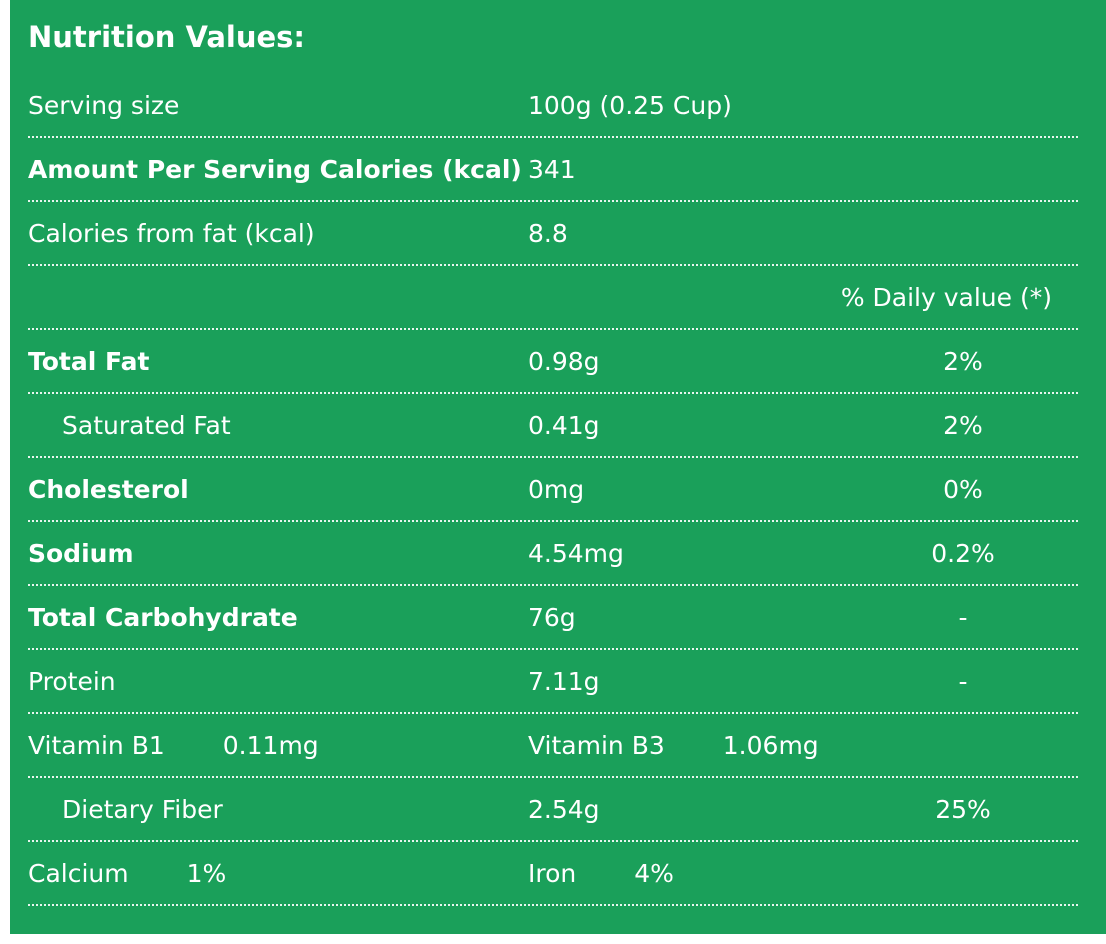 The height and width of the screenshot is (944, 1106). Describe the element at coordinates (270, 745) in the screenshot. I see `nutrient-amount: 0.11mg` at that location.